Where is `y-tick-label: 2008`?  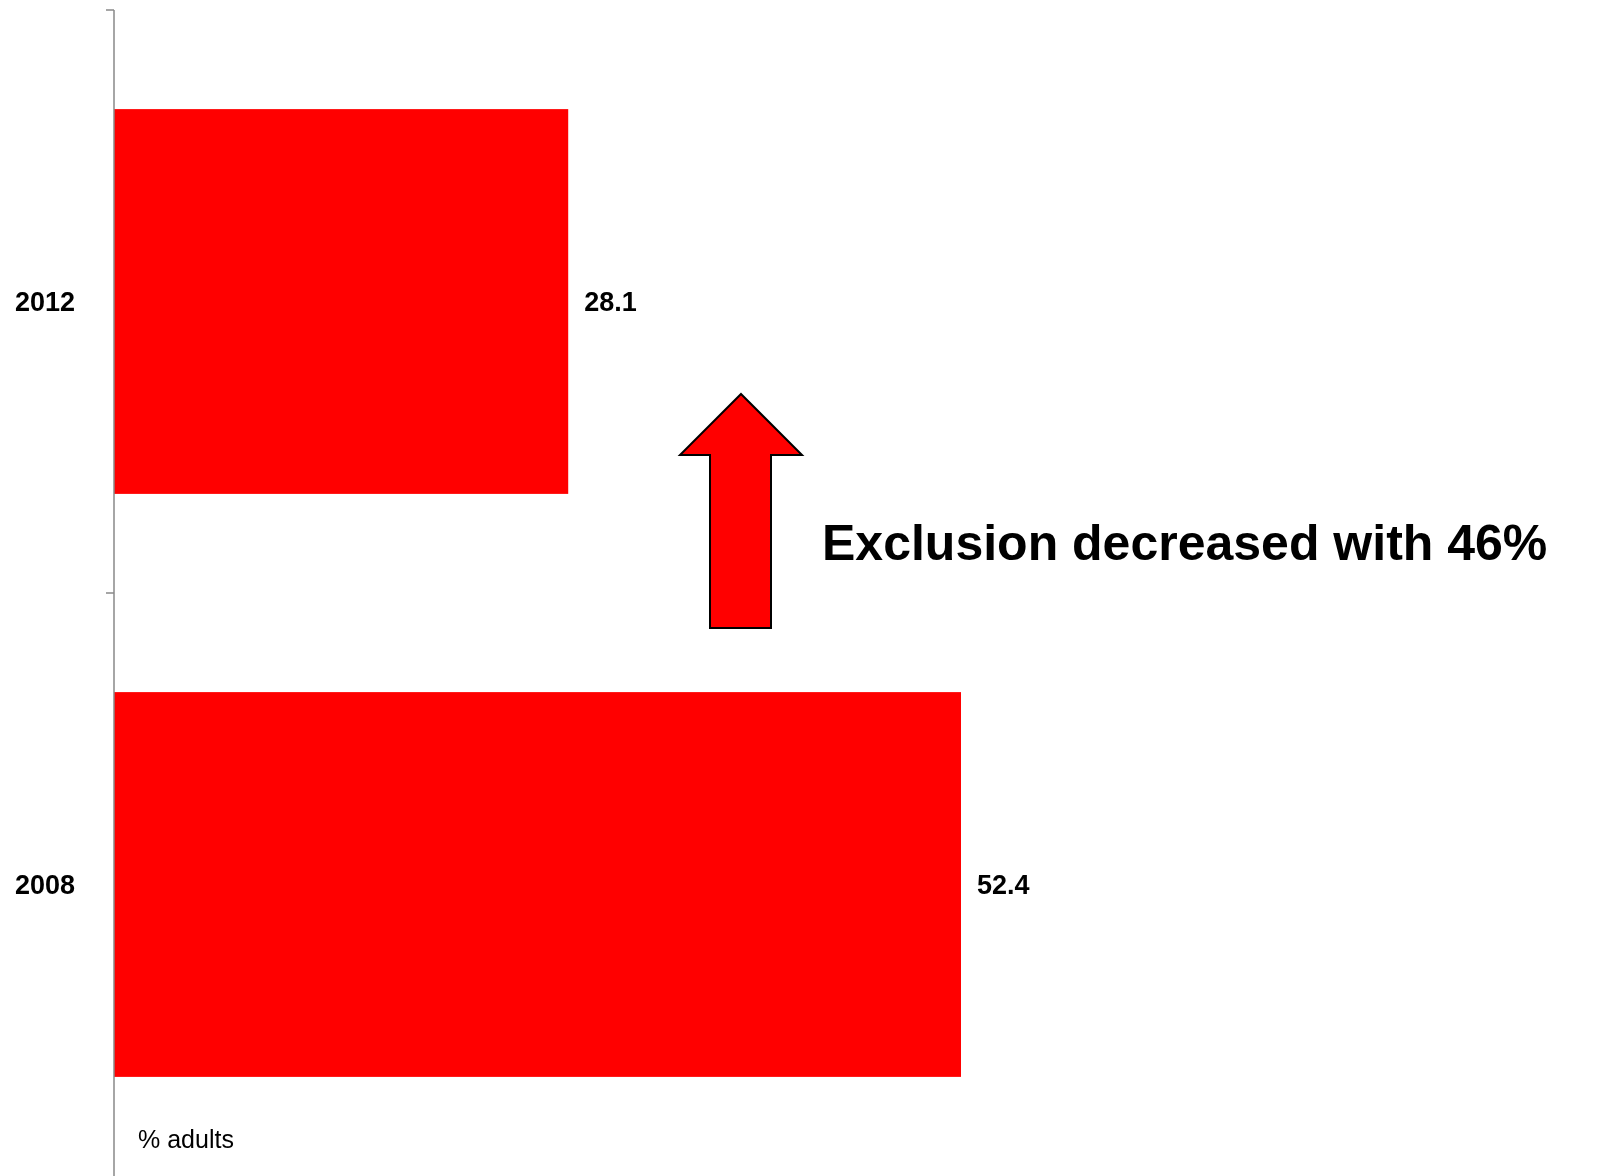 y-tick-label: 2008 is located at coordinates (45, 884).